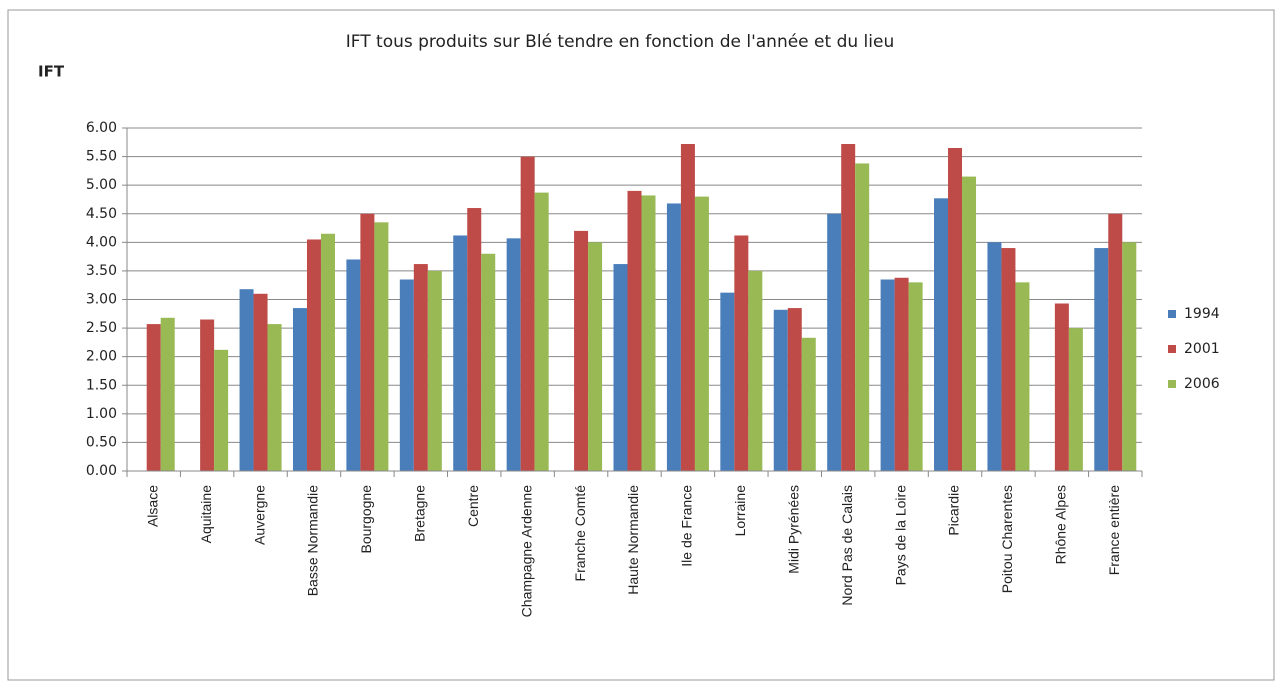 This screenshot has width=1284, height=686. What do you see at coordinates (101, 271) in the screenshot?
I see `y-tick-label: 3.50` at bounding box center [101, 271].